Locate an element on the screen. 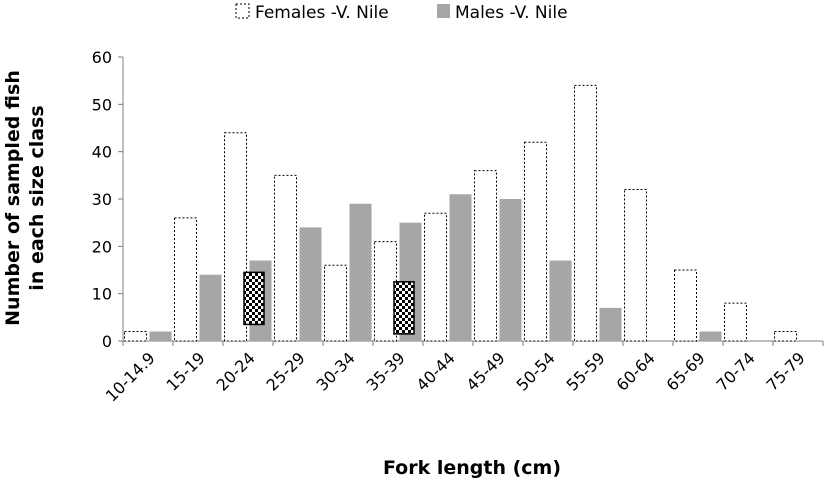  y-axis-title-line-1: Number of sampled fish is located at coordinates (13, 198).